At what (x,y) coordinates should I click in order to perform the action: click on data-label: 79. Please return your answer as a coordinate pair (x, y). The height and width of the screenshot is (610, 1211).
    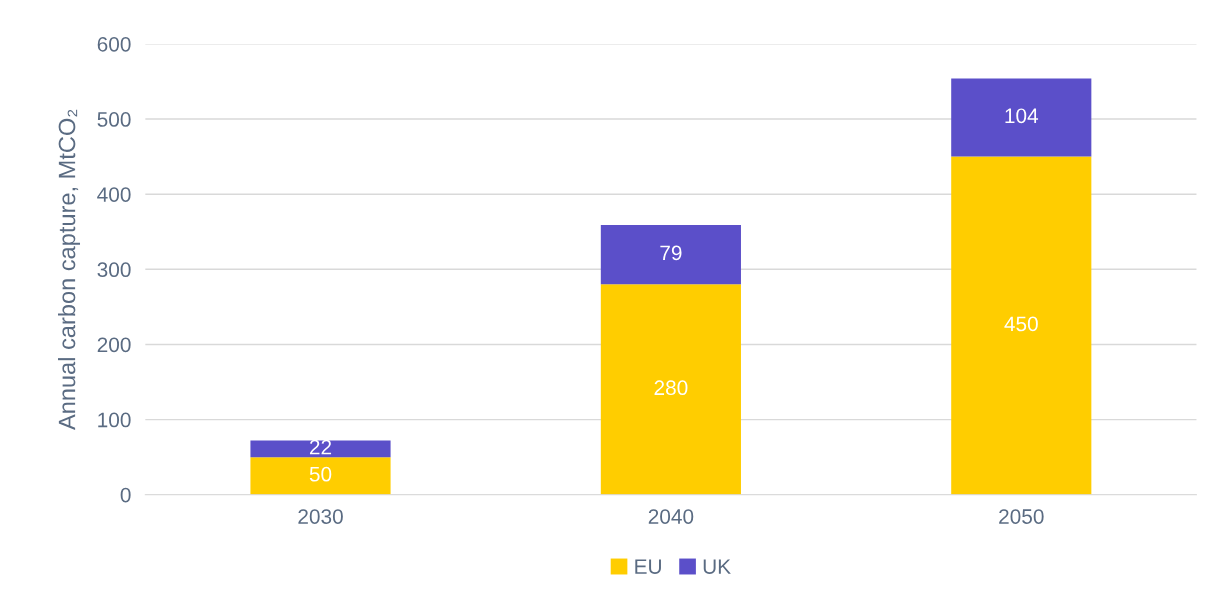
    Looking at the image, I should click on (671, 253).